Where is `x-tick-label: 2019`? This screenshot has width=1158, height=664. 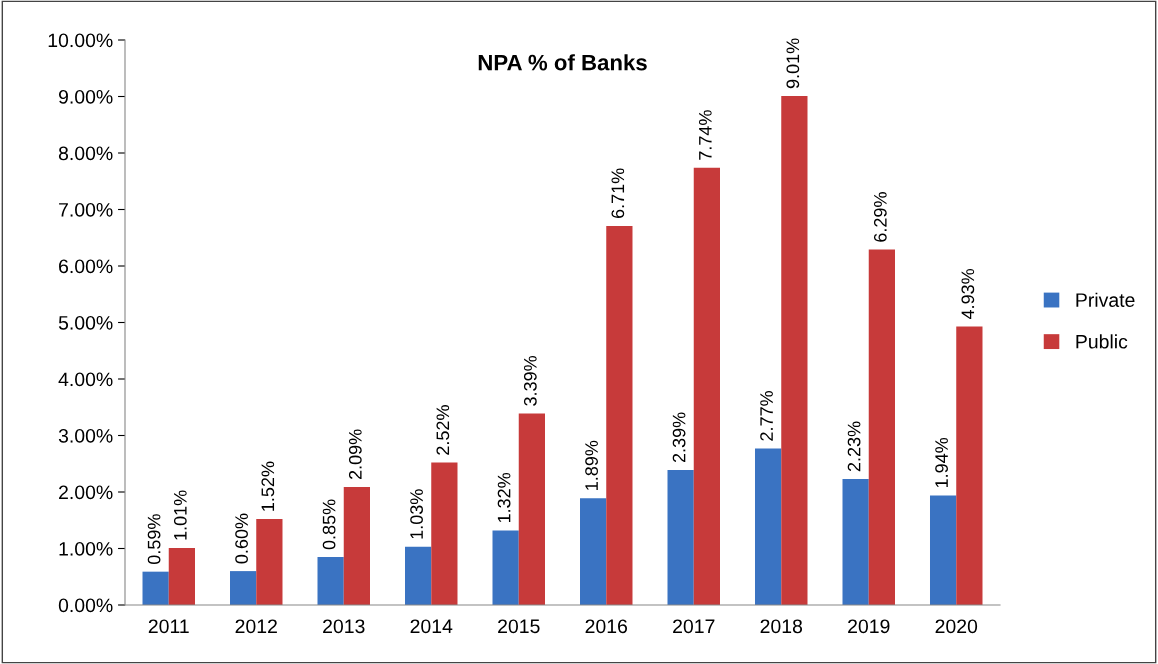
x-tick-label: 2019 is located at coordinates (869, 626).